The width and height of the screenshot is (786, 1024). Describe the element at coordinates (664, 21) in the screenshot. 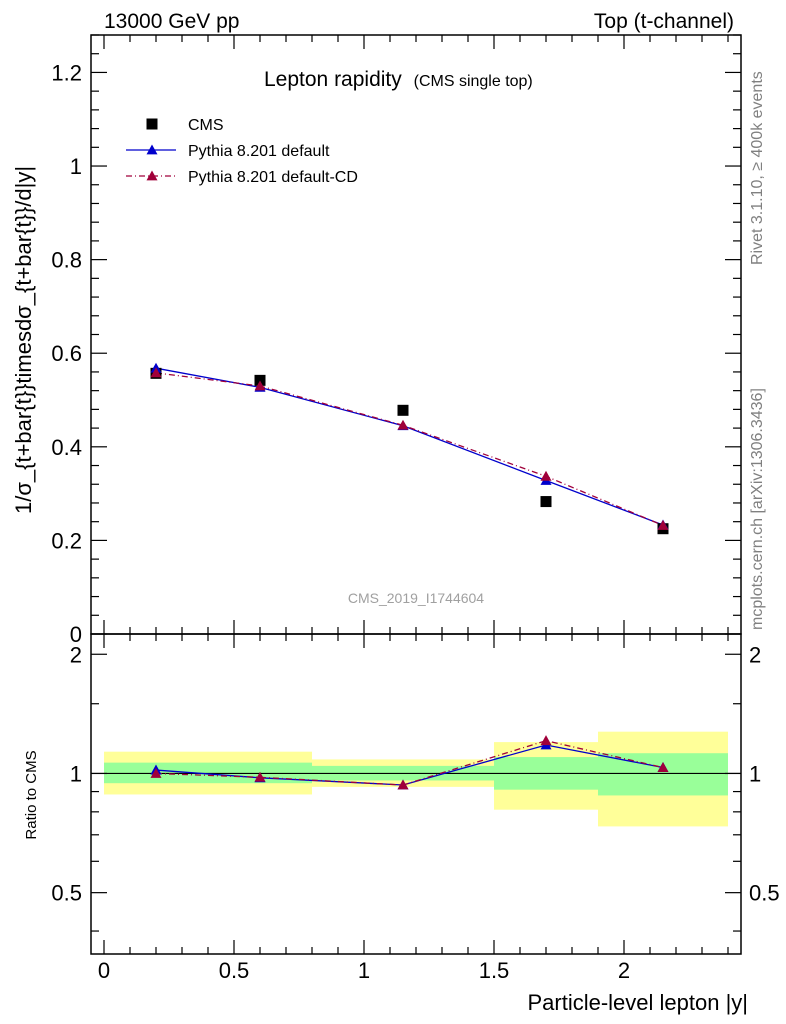

I see `header-right-label: Top (t-channel)` at that location.